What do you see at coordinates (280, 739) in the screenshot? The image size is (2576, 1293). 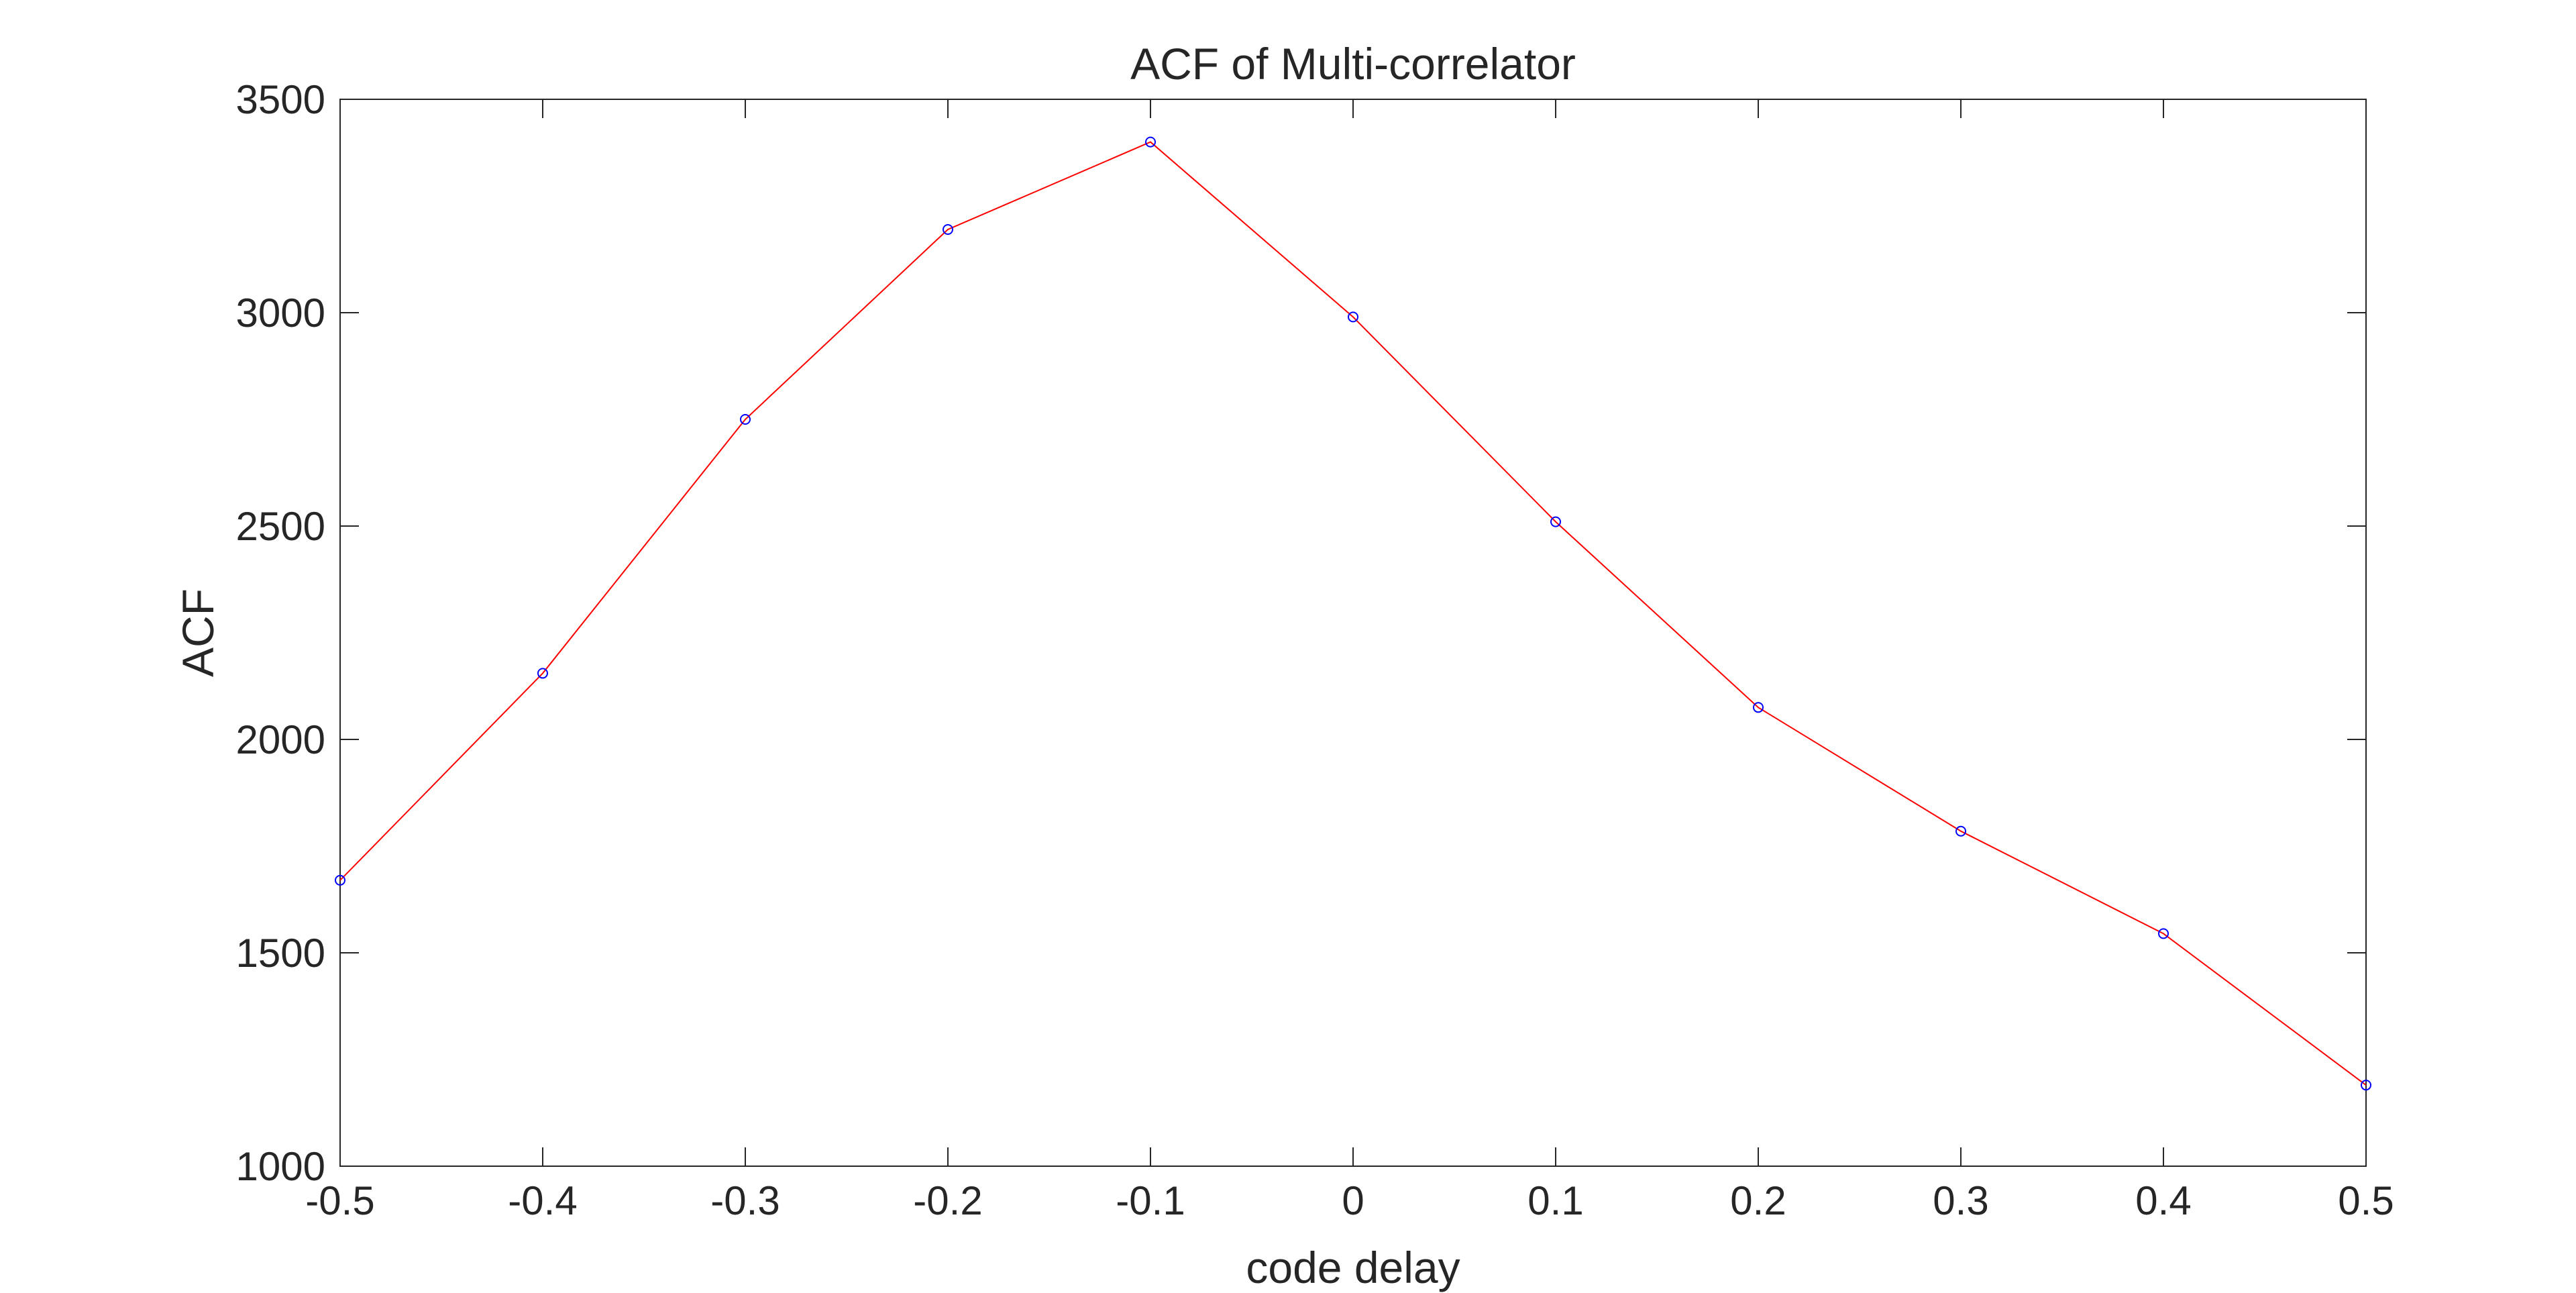 I see `y-tick-label: 2000` at bounding box center [280, 739].